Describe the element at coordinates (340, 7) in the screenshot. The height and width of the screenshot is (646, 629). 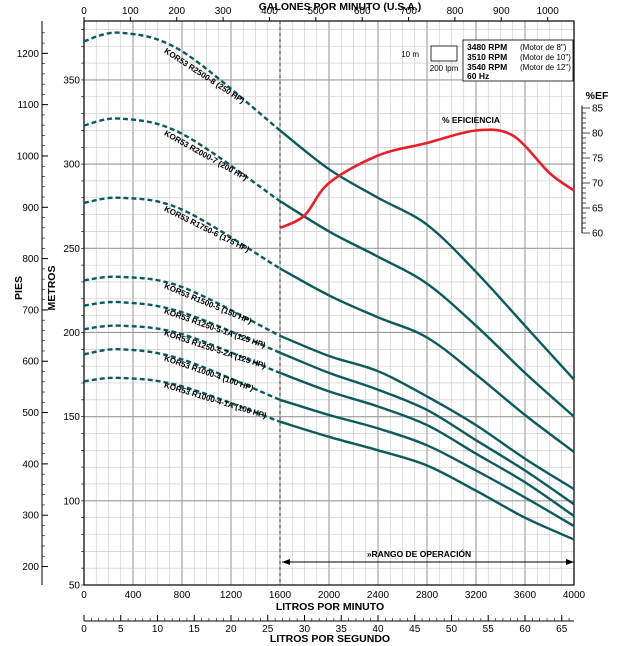
I see `top-axis-title: GALONES POR MINUTO (U.S.A.)` at that location.